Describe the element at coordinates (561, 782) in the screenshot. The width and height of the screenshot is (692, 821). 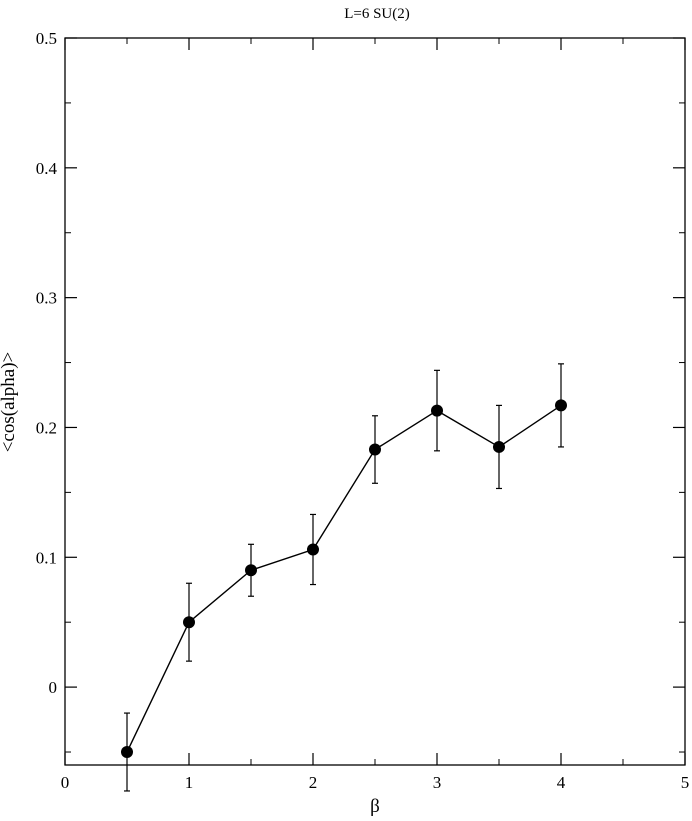
I see `x-tick-label: 4` at that location.